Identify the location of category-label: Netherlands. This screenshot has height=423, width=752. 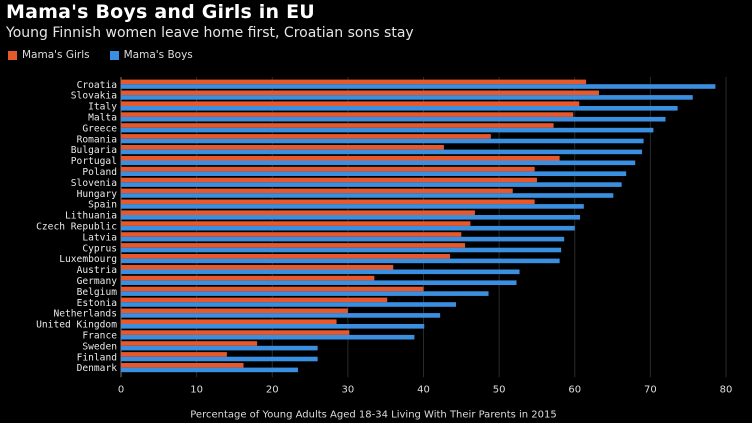
(85, 314).